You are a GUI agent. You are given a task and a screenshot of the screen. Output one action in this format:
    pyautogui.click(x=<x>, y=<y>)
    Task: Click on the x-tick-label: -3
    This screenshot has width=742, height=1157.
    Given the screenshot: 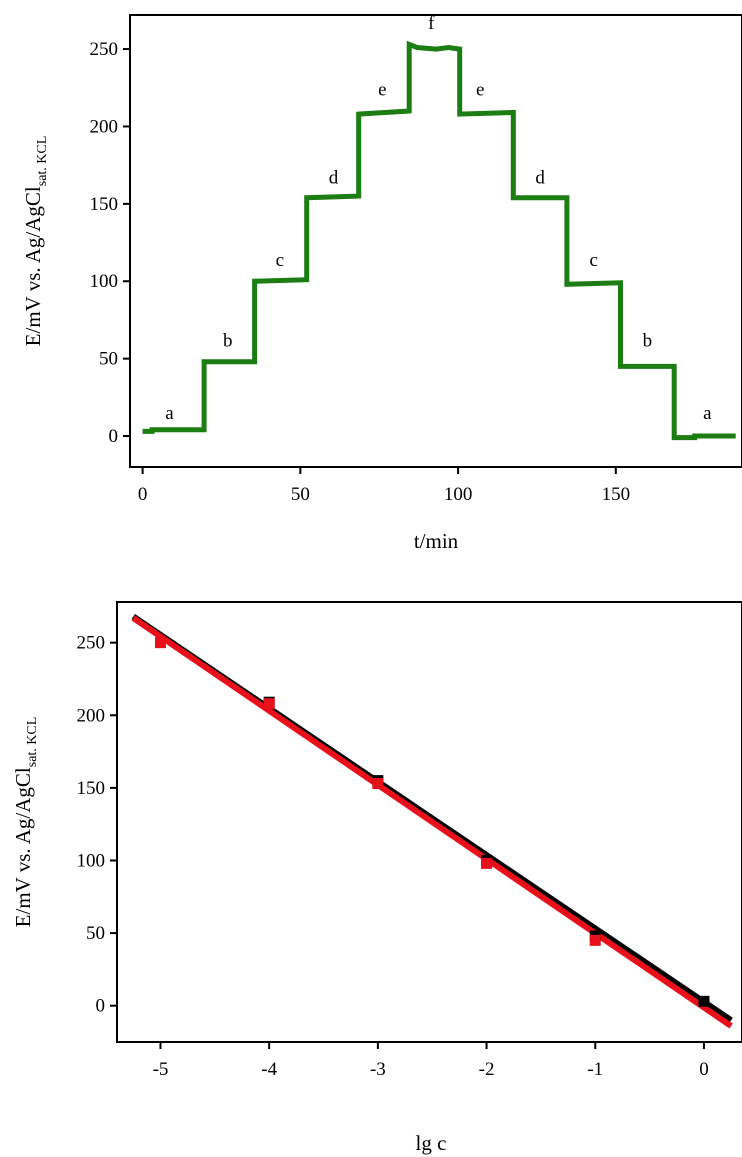 What is the action you would take?
    pyautogui.click(x=378, y=1069)
    